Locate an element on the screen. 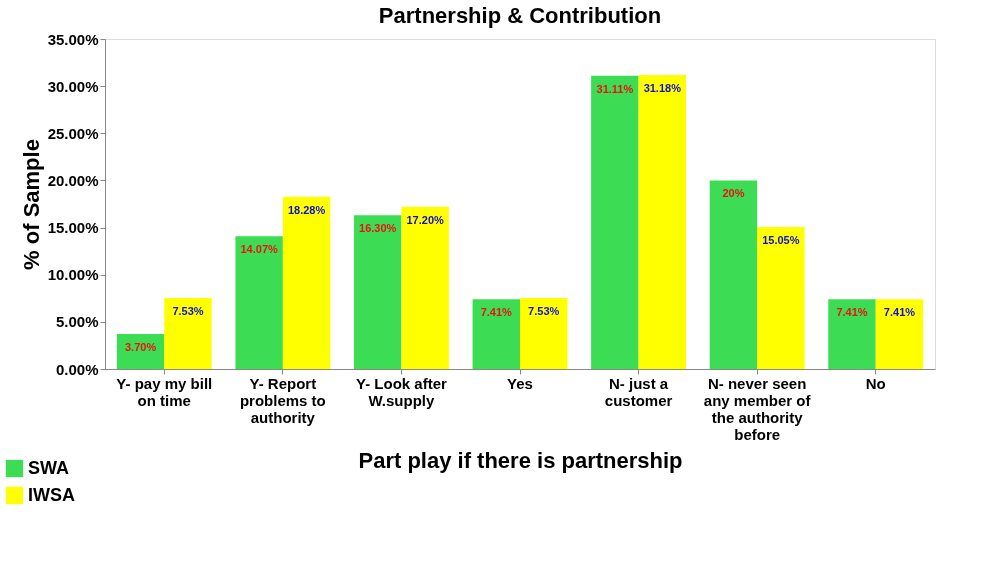 The width and height of the screenshot is (1006, 564). data-label: 31.18% is located at coordinates (662, 88).